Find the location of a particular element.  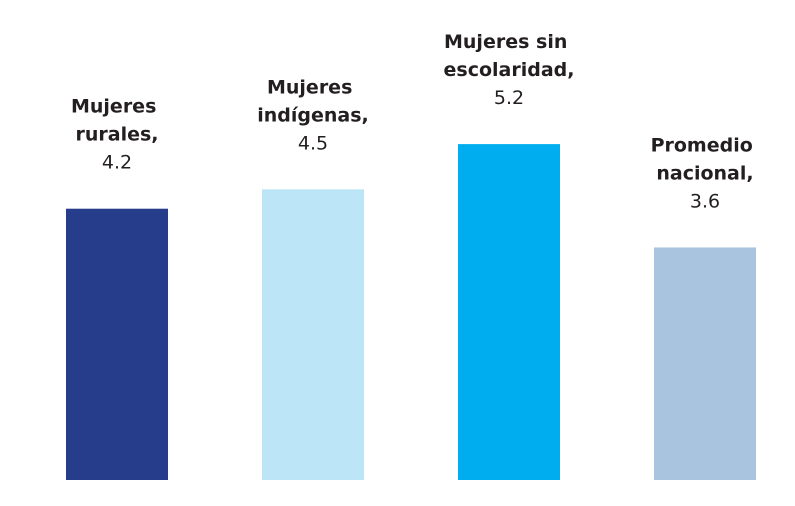

category-label: Promedio nacional, is located at coordinates (705, 159).